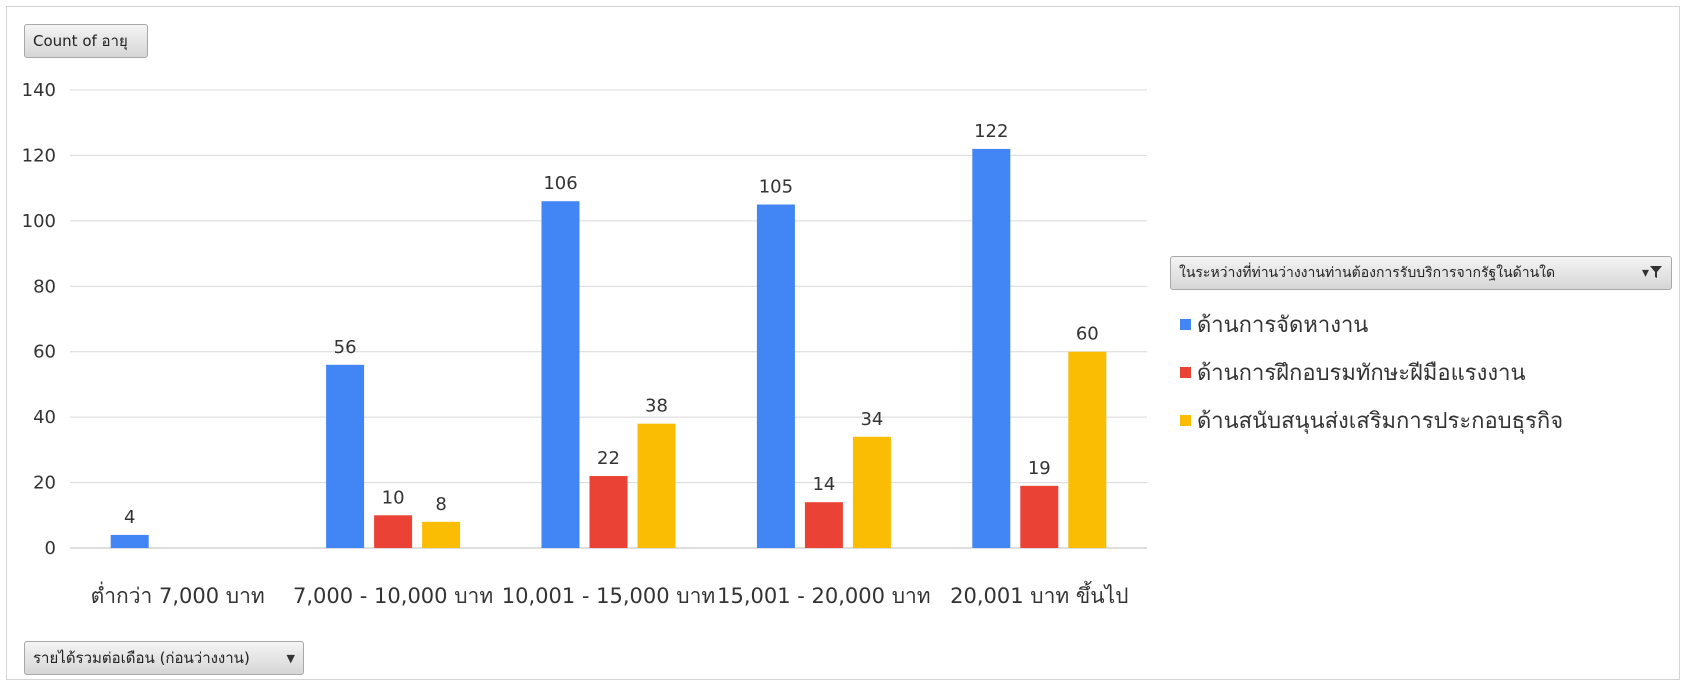 The width and height of the screenshot is (1688, 688). What do you see at coordinates (44, 286) in the screenshot?
I see `y-tick-label: 80` at bounding box center [44, 286].